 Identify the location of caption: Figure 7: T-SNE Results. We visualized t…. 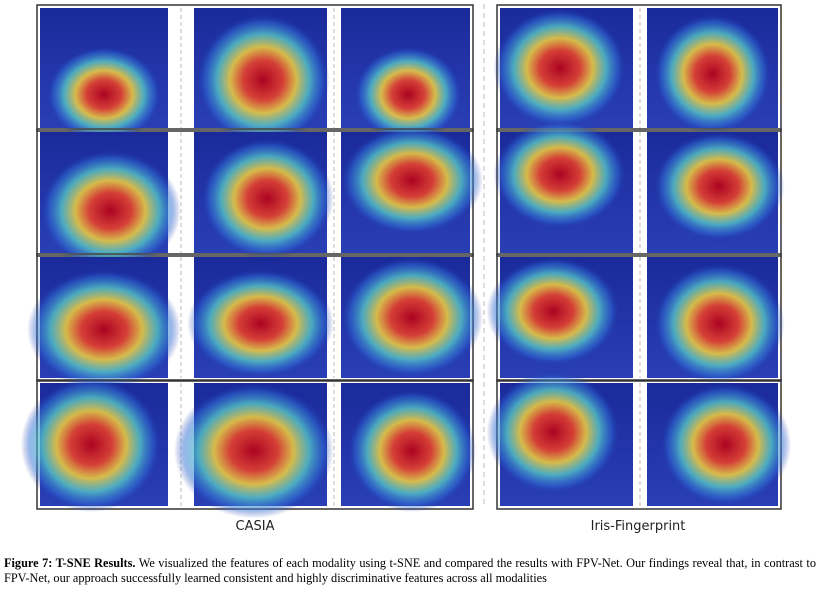
(410, 571).